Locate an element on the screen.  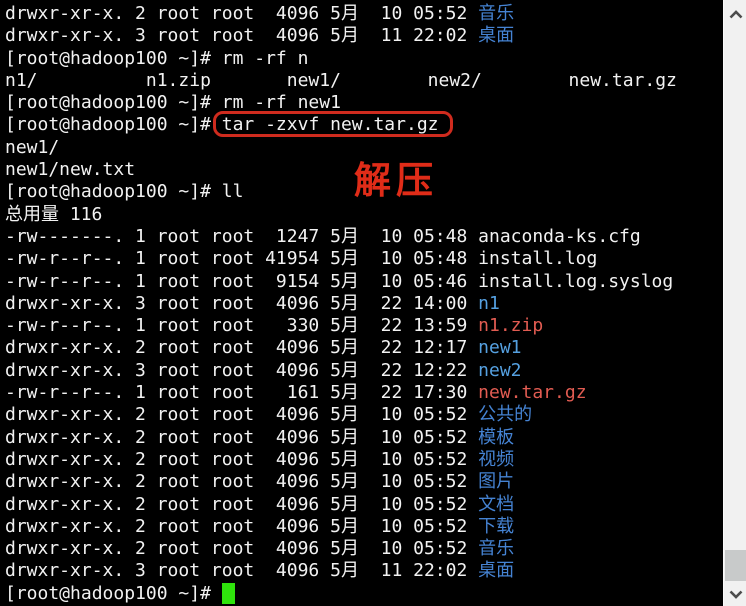
terminal-text: n1 is located at coordinates (489, 303).